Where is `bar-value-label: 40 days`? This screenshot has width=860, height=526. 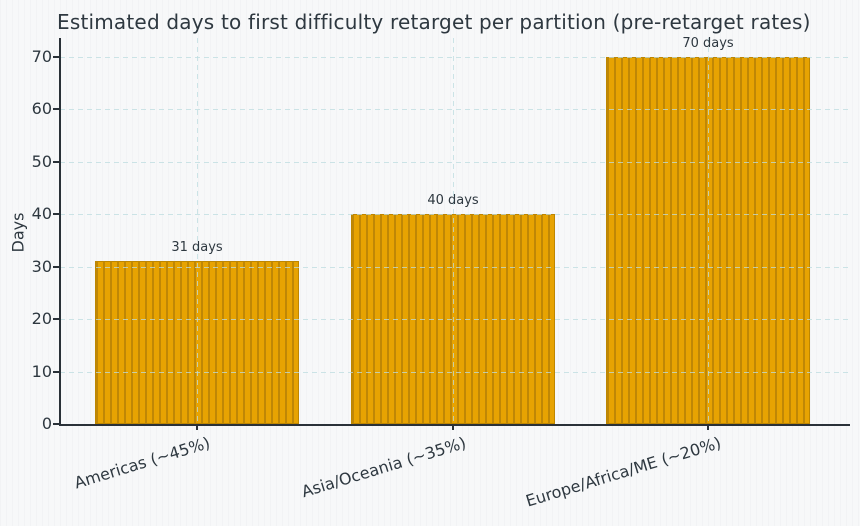 bar-value-label: 40 days is located at coordinates (453, 200).